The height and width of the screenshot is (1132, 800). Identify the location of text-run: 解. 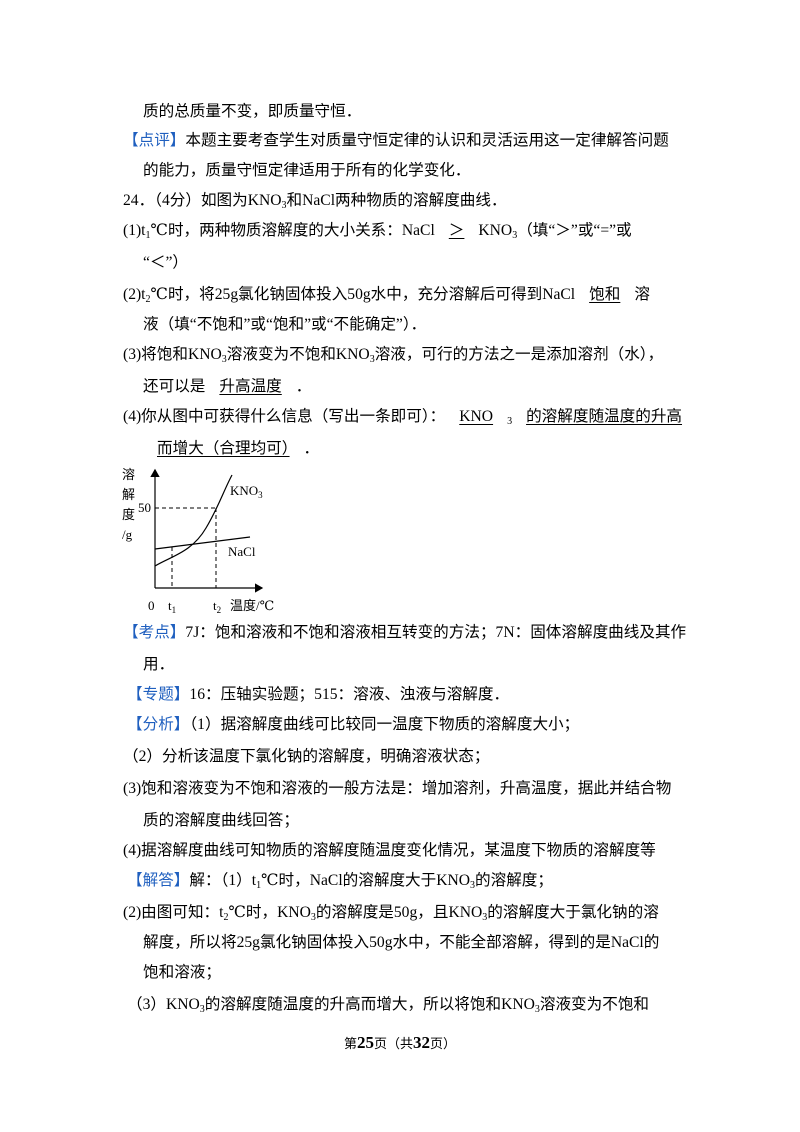
(128, 494).